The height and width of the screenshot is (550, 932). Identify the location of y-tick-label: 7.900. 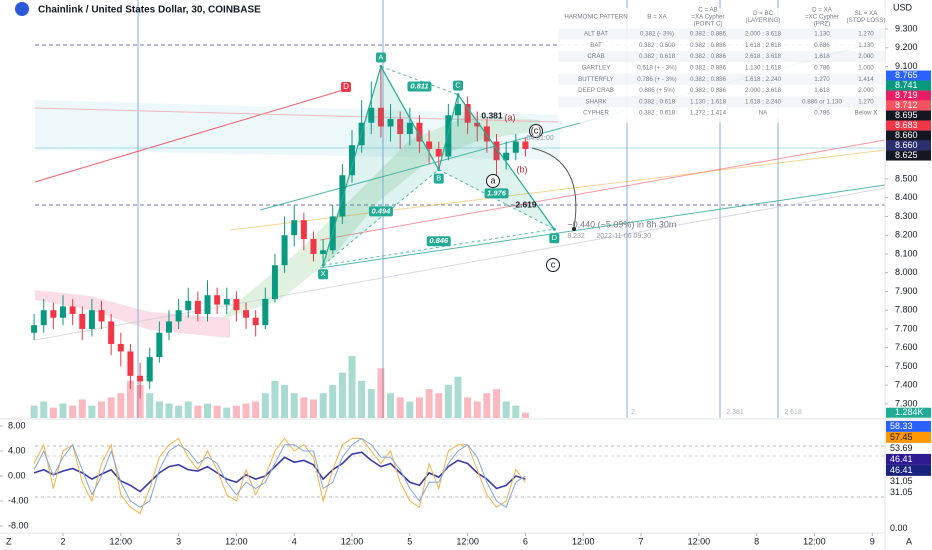
(906, 291).